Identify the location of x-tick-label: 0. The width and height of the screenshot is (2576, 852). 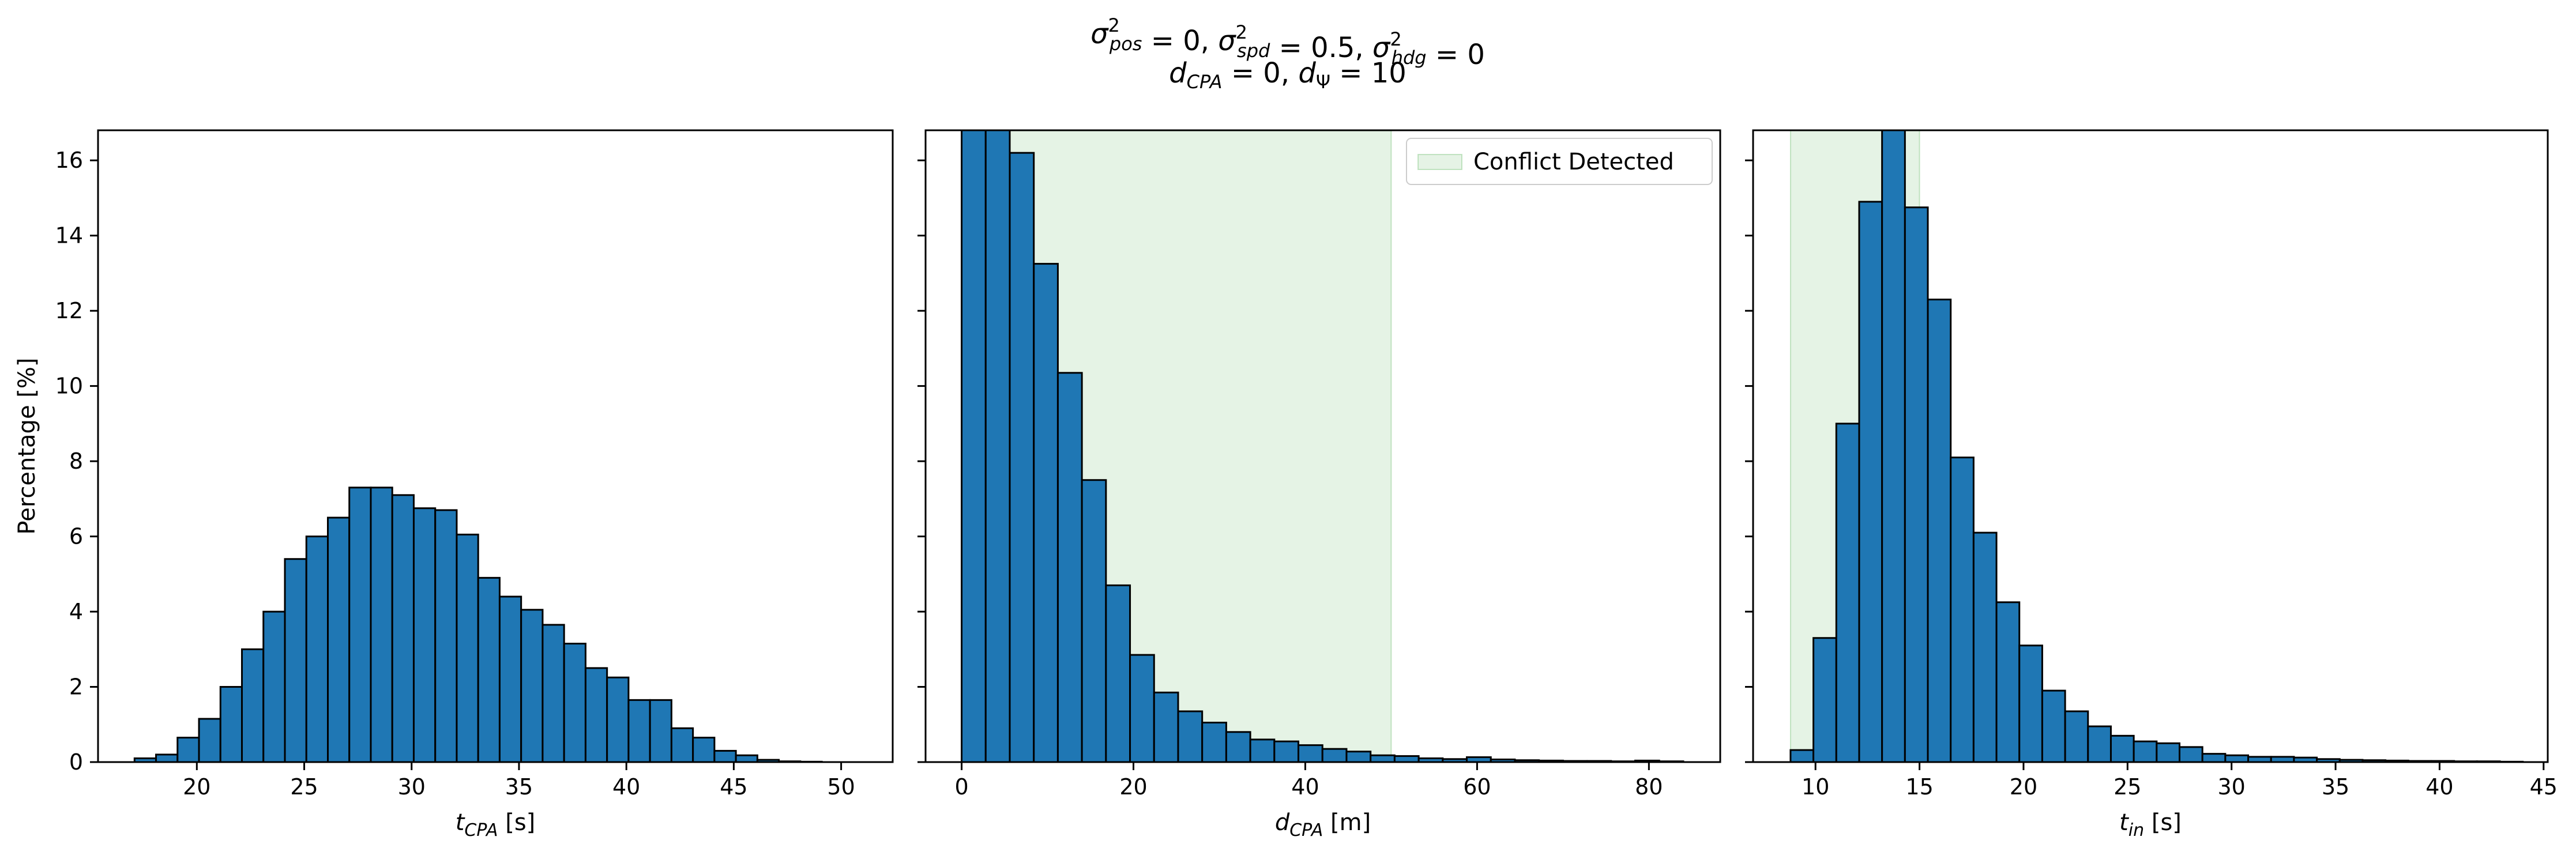
(961, 787).